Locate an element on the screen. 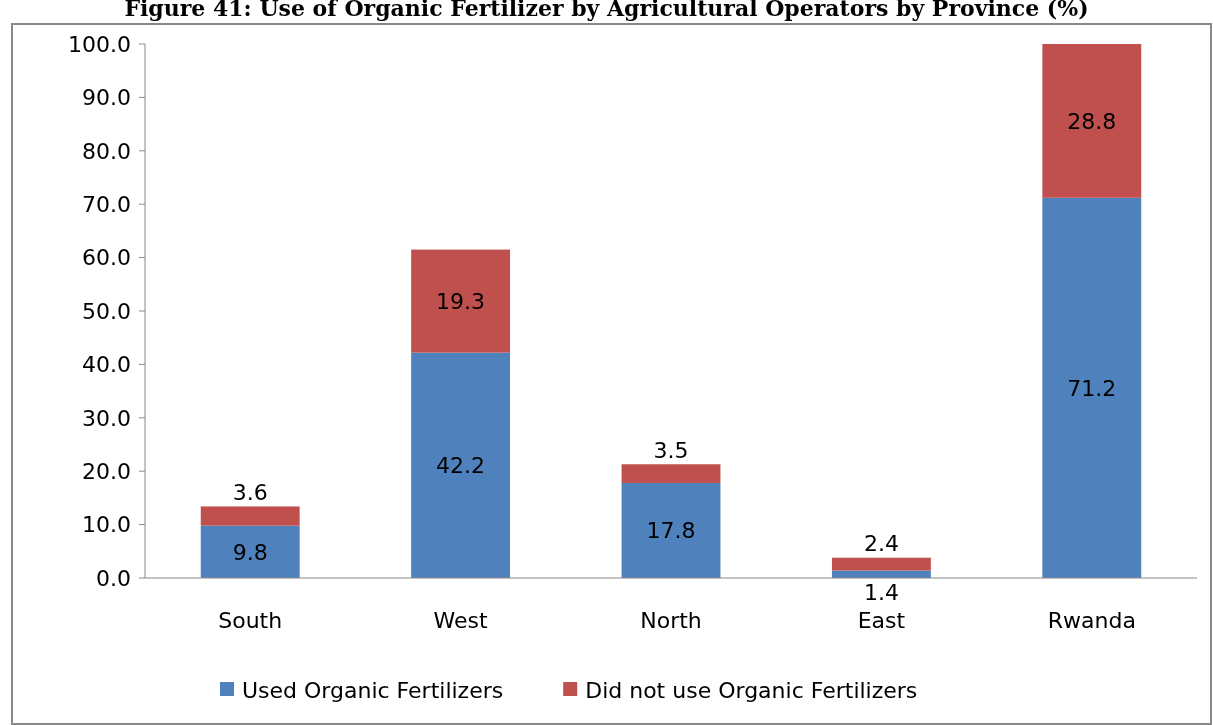  y-tick-label: 30.0 is located at coordinates (106, 418).